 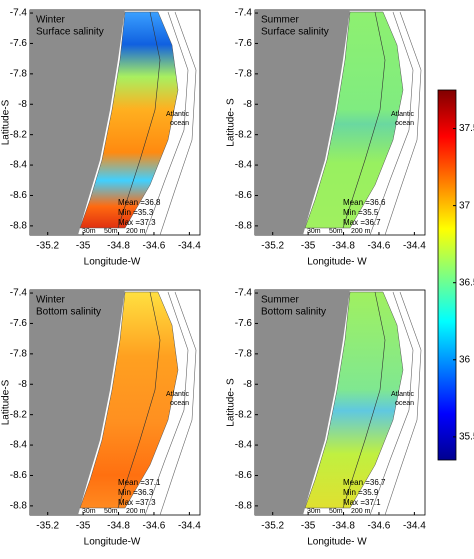 What do you see at coordinates (118, 526) in the screenshot?
I see `x-tick-label: -34.8` at bounding box center [118, 526].